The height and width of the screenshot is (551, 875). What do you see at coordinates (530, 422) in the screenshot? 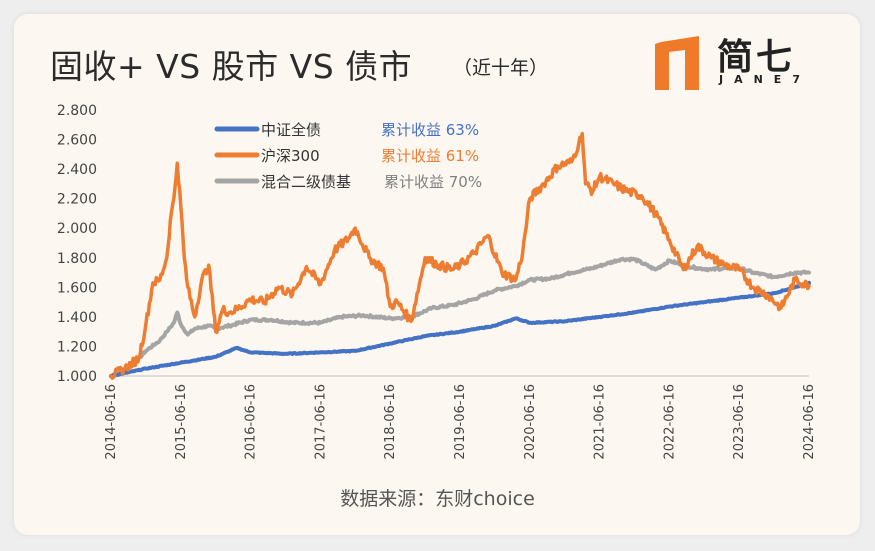
I see `x-tick-label: 2020-06-16` at bounding box center [530, 422].